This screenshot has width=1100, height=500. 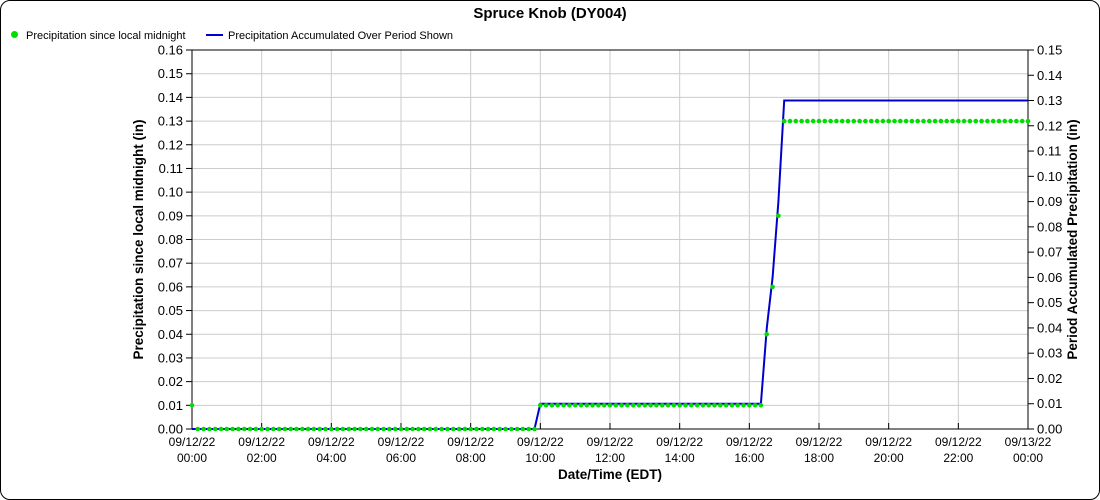 I want to click on x-tick-label-time: 10:00, so click(x=540, y=458).